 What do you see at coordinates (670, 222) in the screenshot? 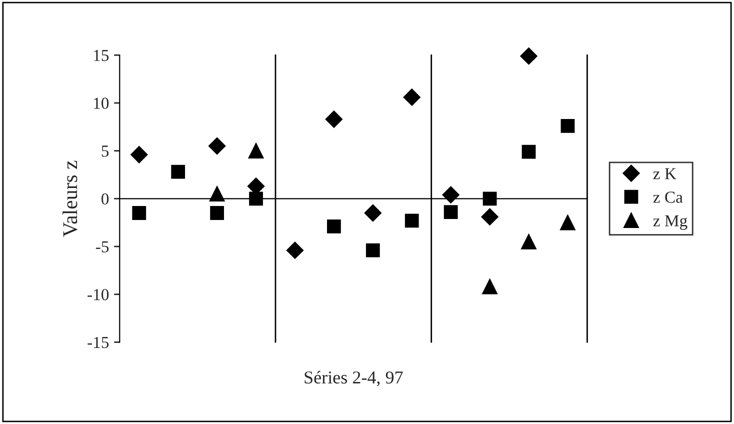
I see `legend-label: z Mg` at bounding box center [670, 222].